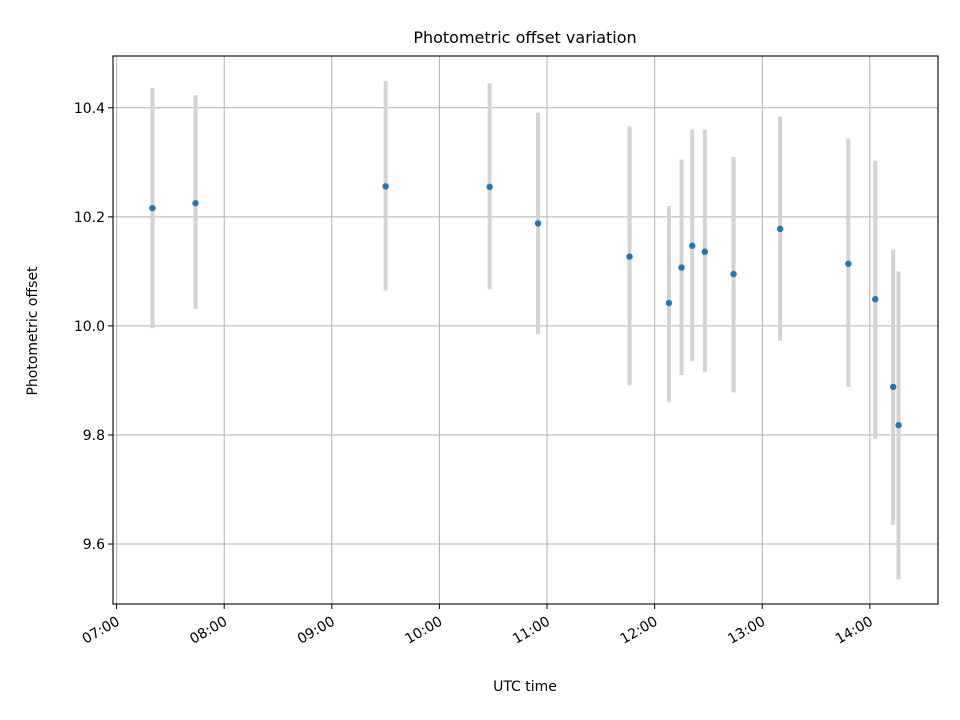 Image resolution: width=960 pixels, height=720 pixels. What do you see at coordinates (525, 687) in the screenshot?
I see `x-axis-label: UTC time` at bounding box center [525, 687].